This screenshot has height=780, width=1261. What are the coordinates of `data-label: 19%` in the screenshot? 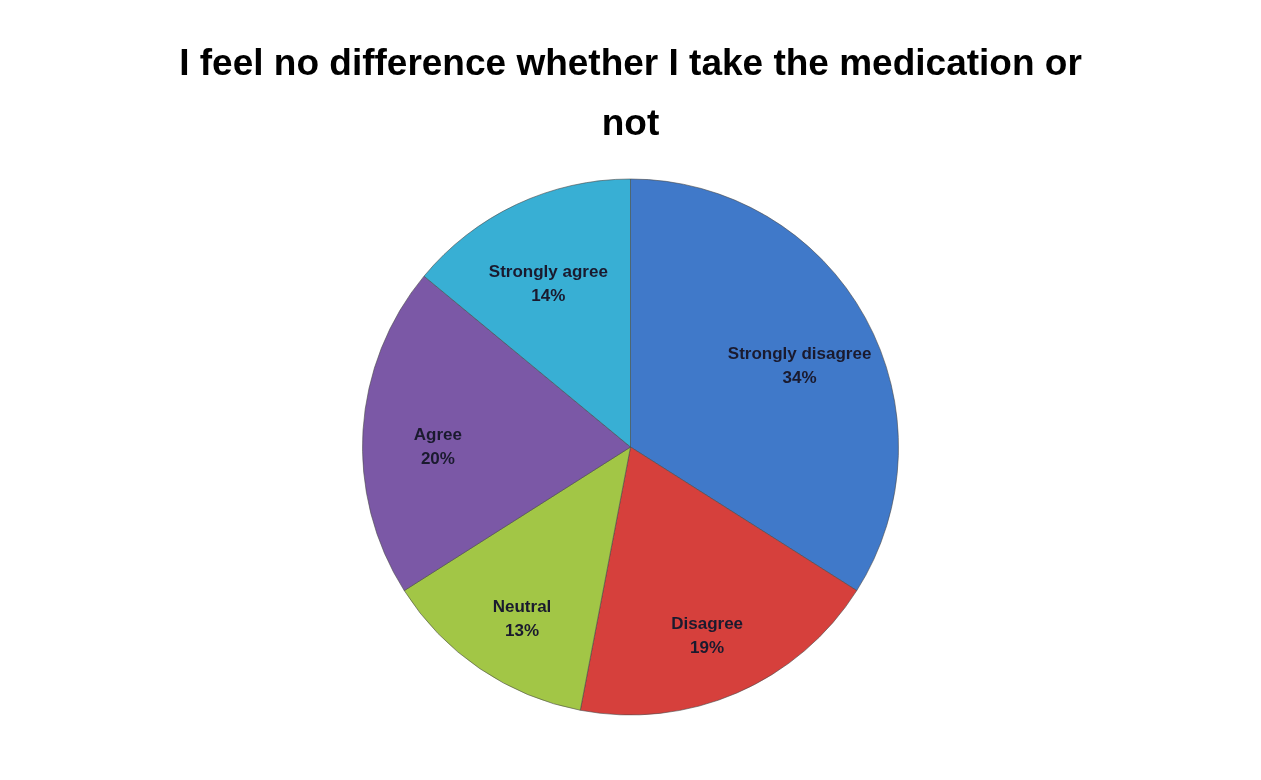 It's located at (707, 648).